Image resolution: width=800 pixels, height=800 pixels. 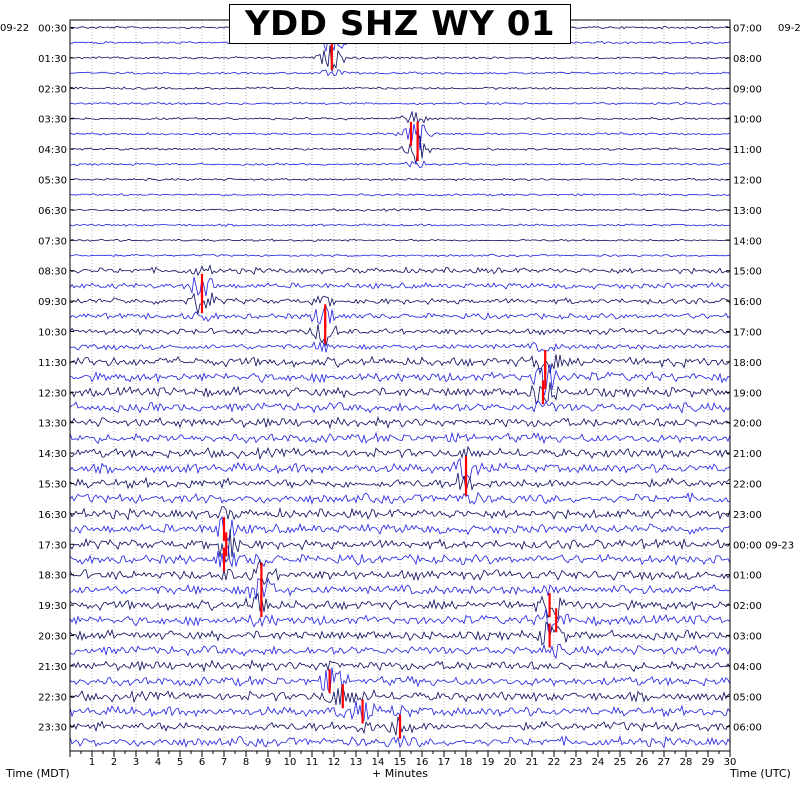 What do you see at coordinates (52, 211) in the screenshot?
I see `left-time-label: 06:30` at bounding box center [52, 211].